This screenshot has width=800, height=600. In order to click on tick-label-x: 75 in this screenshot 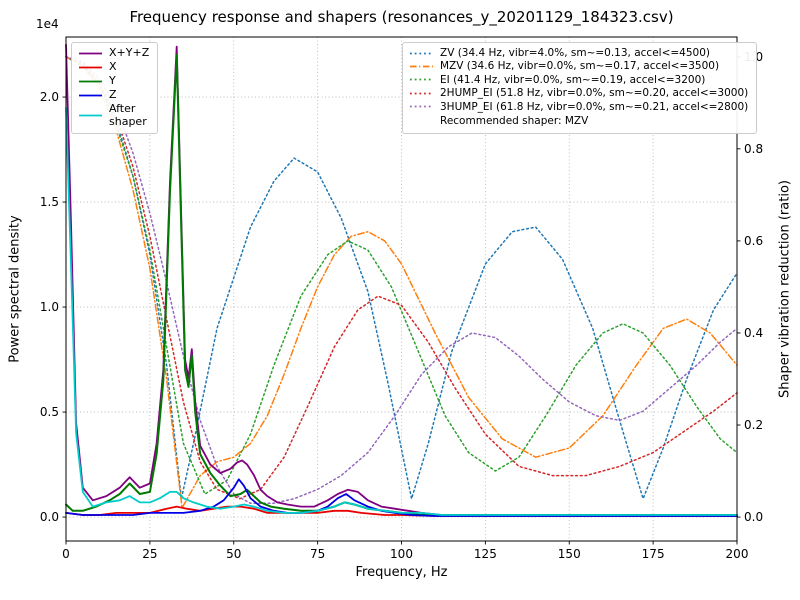, I will do `click(317, 554)`.